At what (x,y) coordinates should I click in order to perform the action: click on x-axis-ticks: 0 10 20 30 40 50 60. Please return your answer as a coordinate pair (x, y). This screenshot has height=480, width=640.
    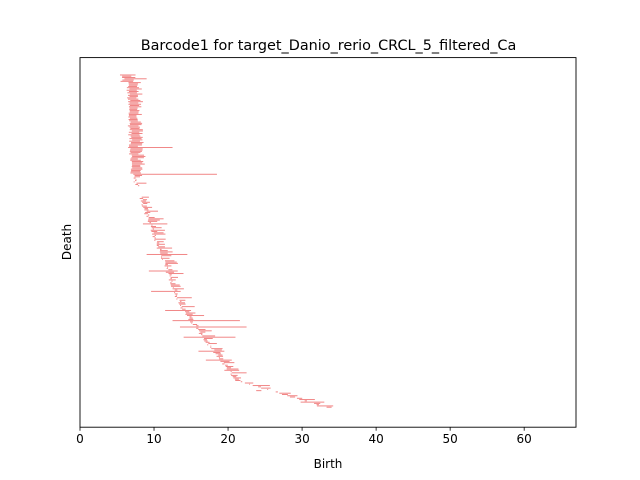
    Looking at the image, I should click on (304, 436).